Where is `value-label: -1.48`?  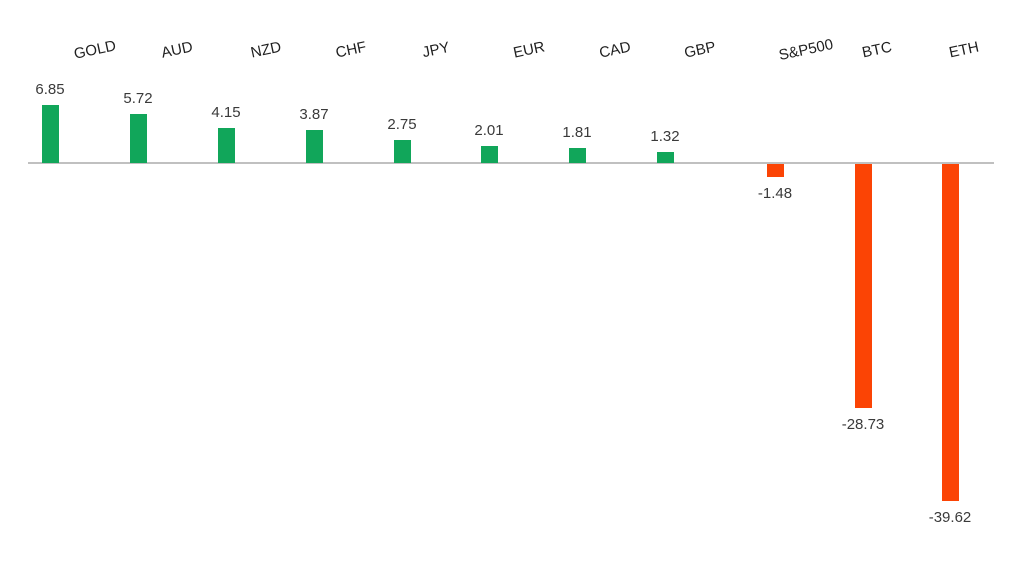 value-label: -1.48 is located at coordinates (775, 193).